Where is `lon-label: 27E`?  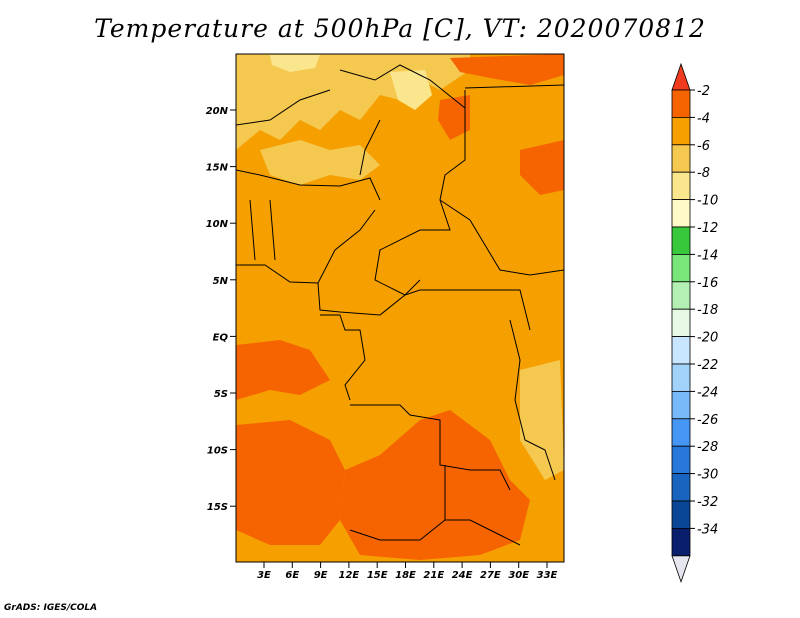
lon-label: 27E is located at coordinates (490, 575).